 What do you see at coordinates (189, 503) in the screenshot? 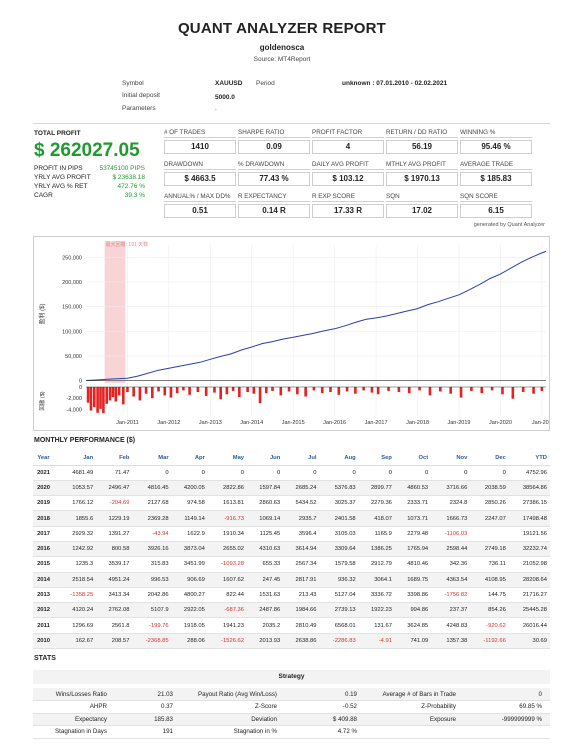
I see `month-value-cell: 974.58` at bounding box center [189, 503].